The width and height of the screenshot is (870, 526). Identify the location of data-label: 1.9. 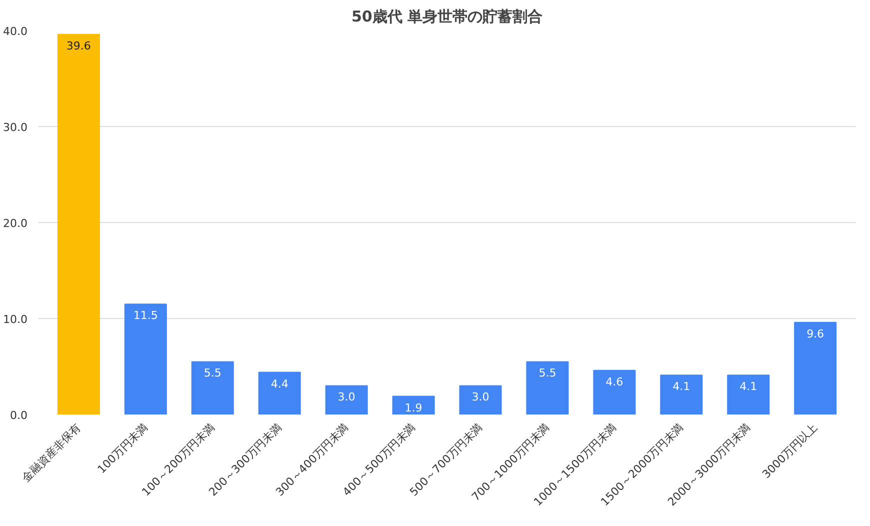
(413, 407).